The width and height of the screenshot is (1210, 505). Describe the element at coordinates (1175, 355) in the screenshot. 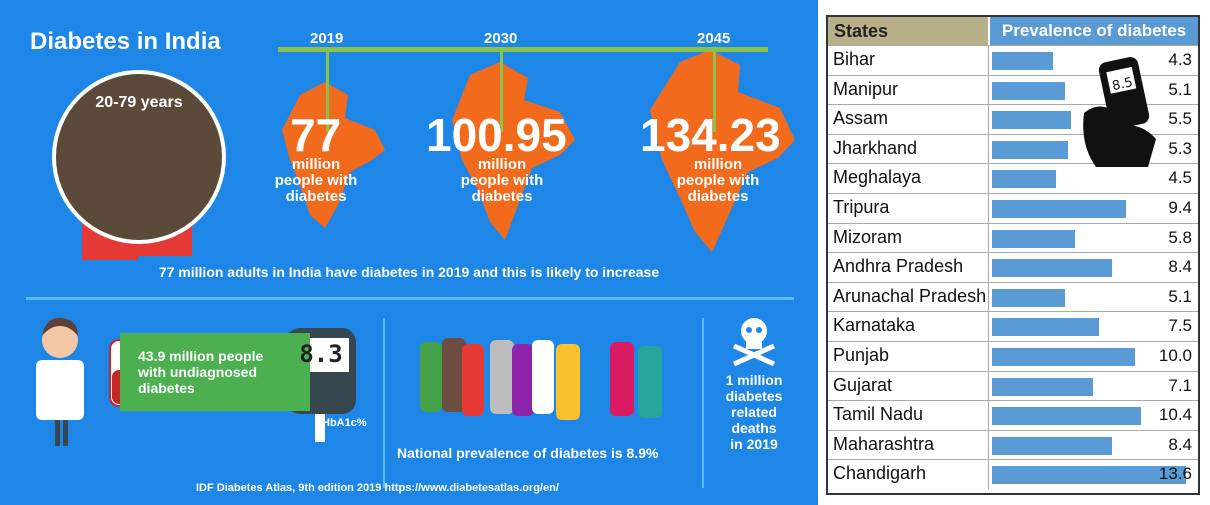

I see `prevalence-value: 10.0` at that location.